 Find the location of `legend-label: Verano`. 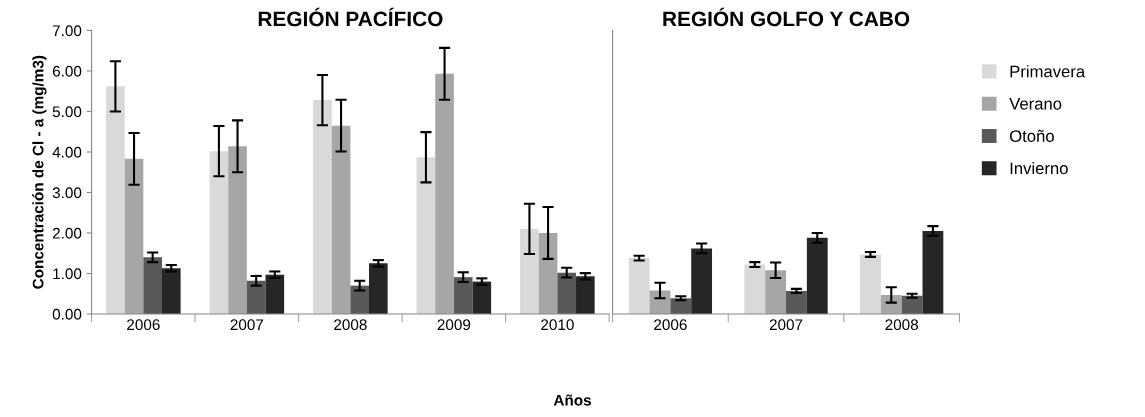

legend-label: Verano is located at coordinates (1035, 104).